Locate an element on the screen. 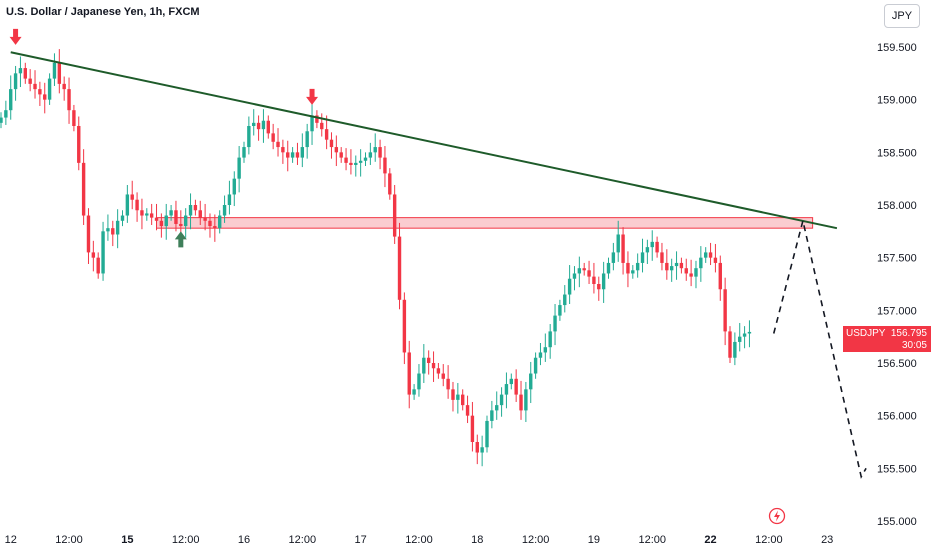 The width and height of the screenshot is (932, 550). y-tick-label: 159.000 is located at coordinates (897, 101).